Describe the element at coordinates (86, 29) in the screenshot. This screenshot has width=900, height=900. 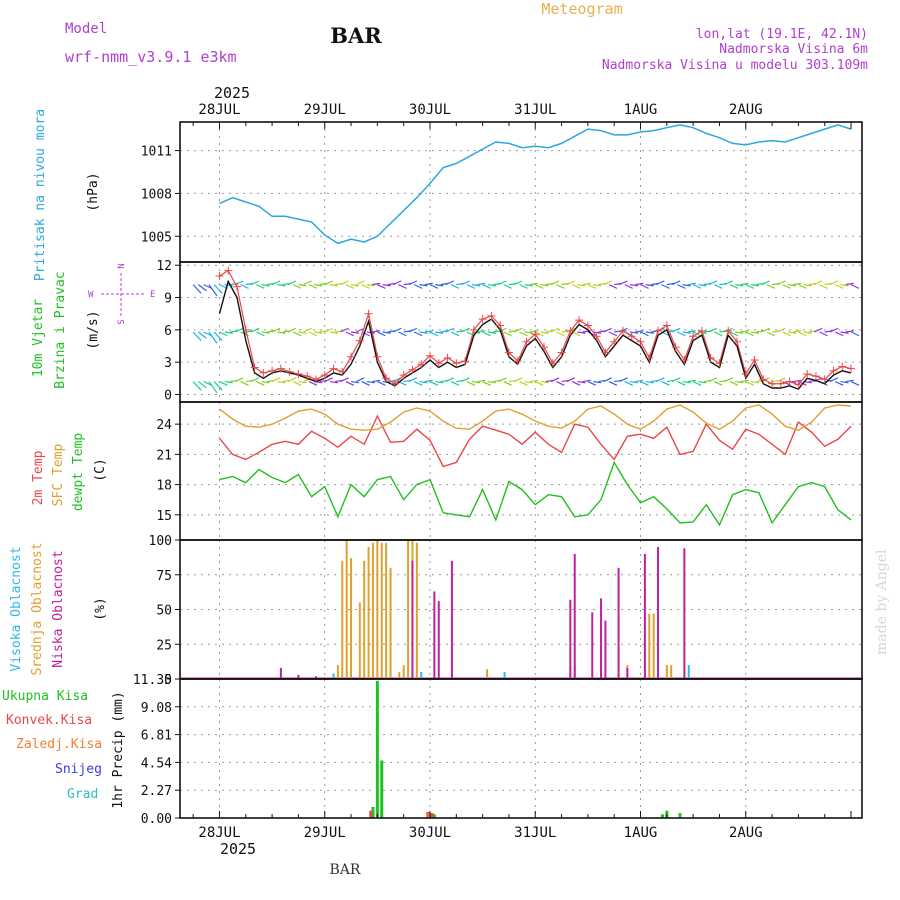
I see `model-label: Model` at that location.